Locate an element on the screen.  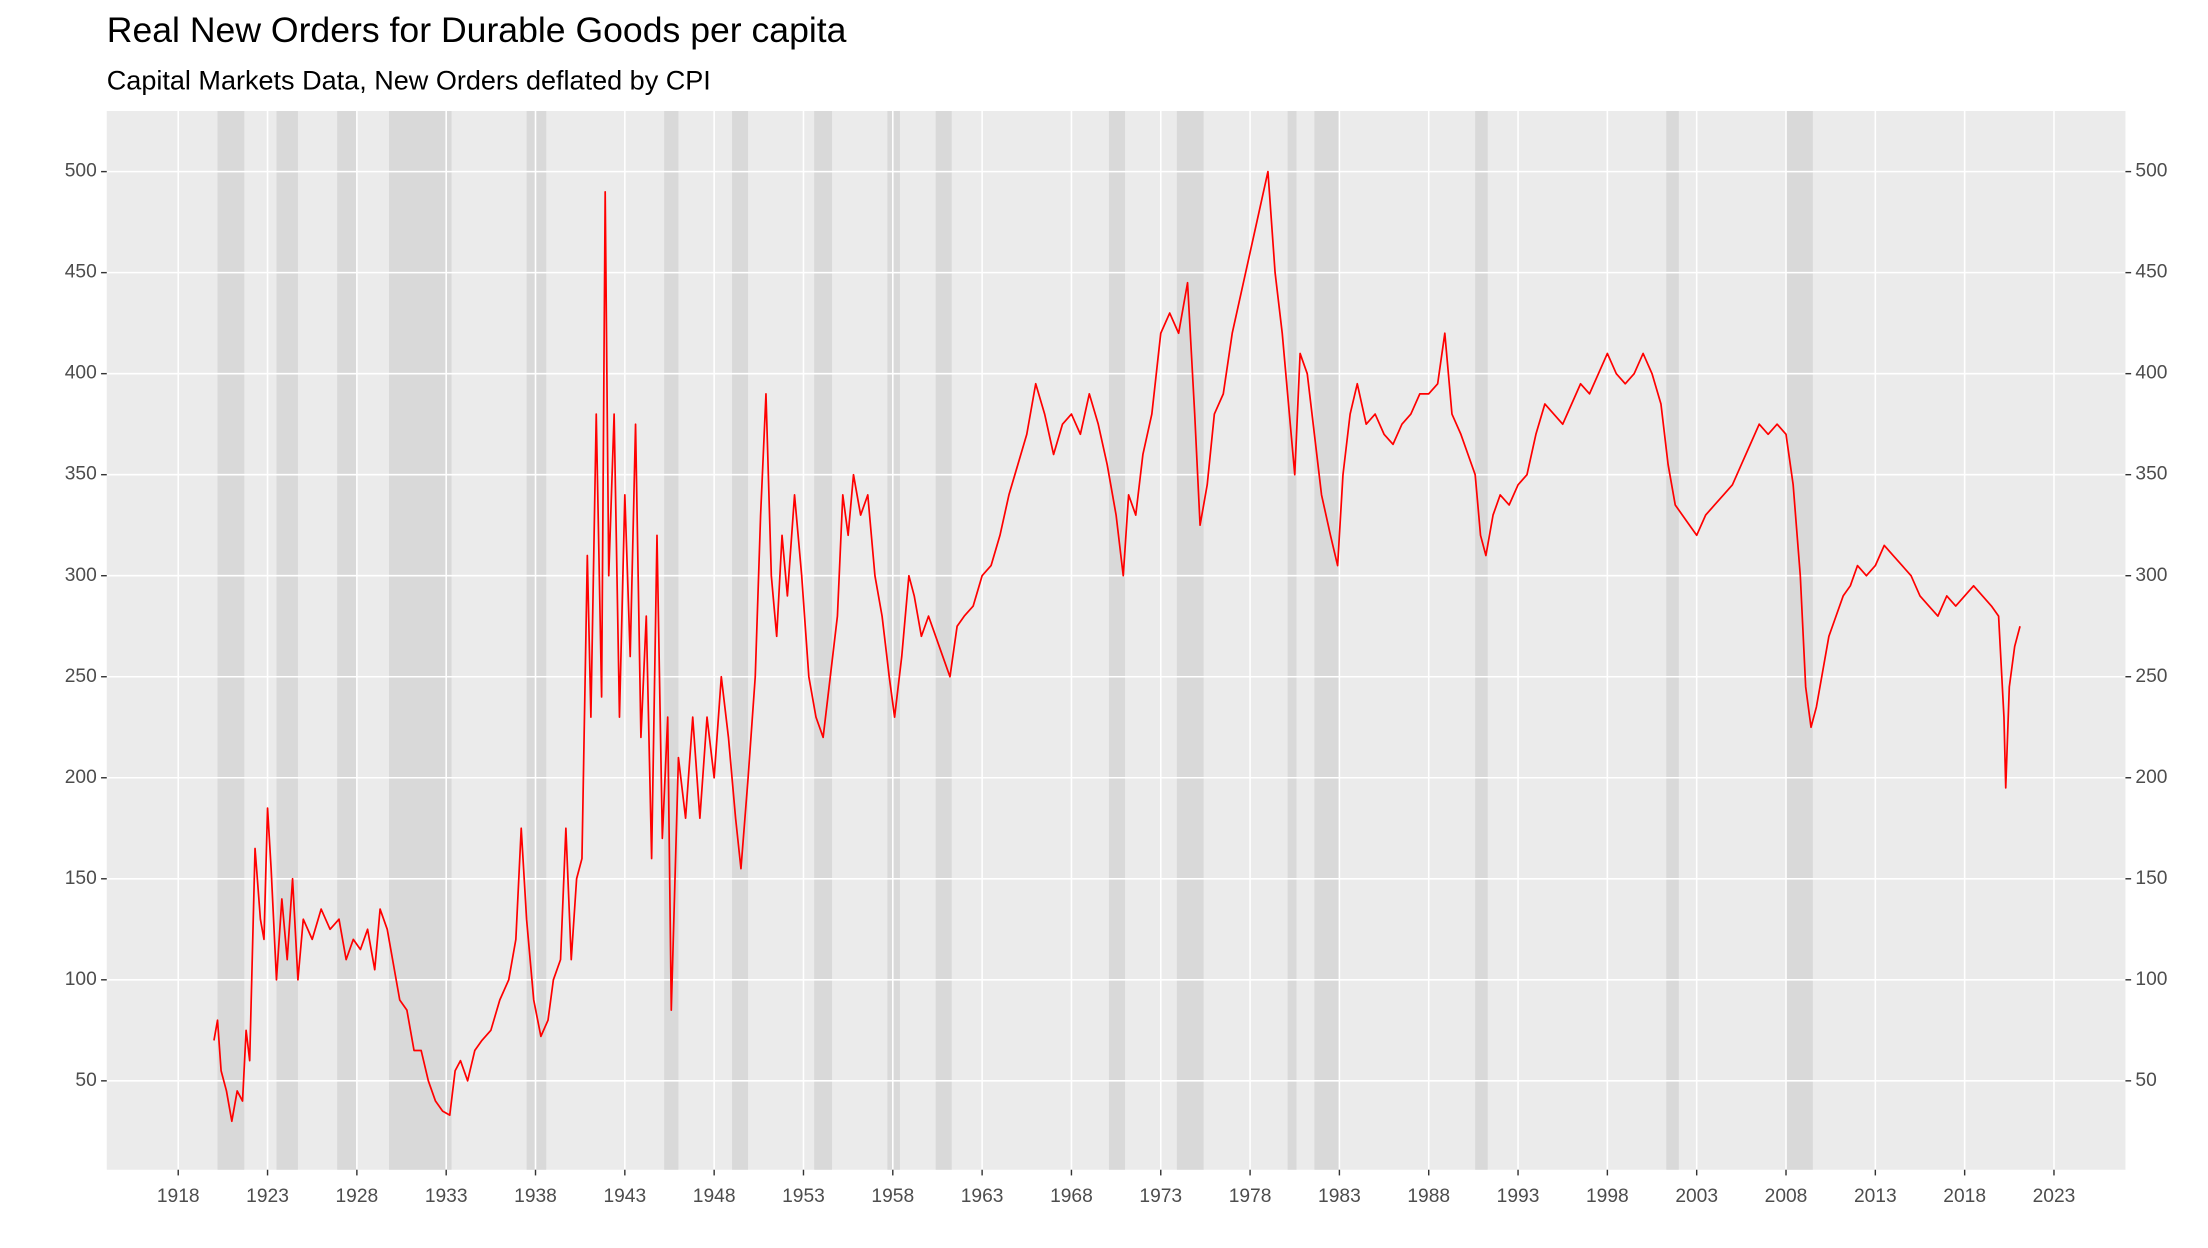
x-tick-label: 1968 is located at coordinates (1071, 1196).